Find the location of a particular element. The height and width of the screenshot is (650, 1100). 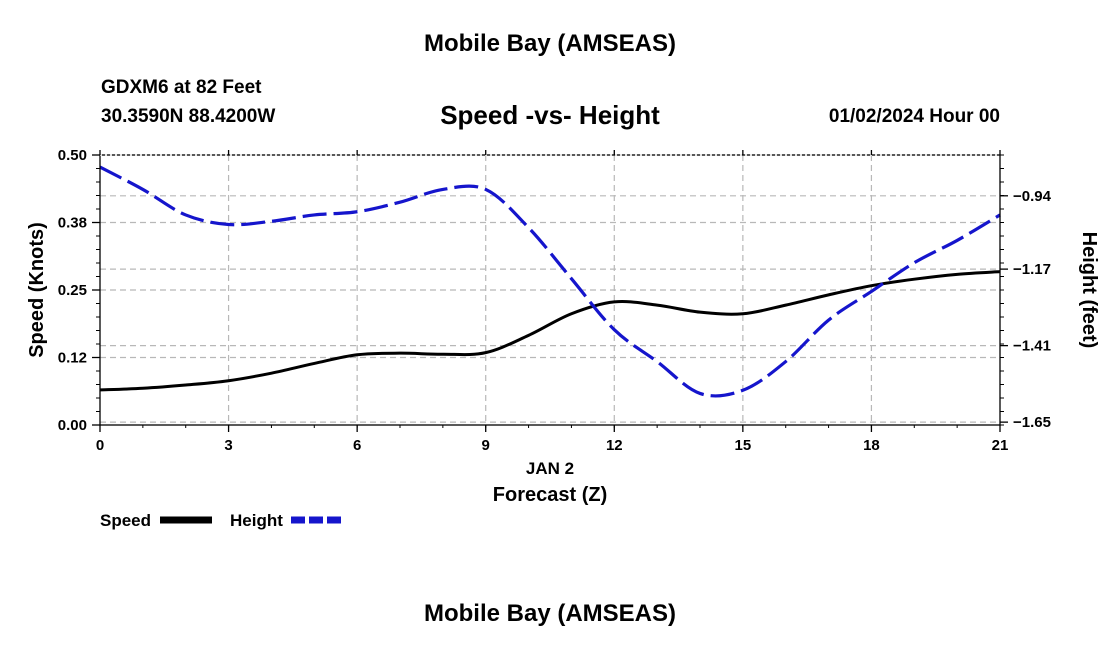

legend-speed-label: Speed is located at coordinates (125, 520).